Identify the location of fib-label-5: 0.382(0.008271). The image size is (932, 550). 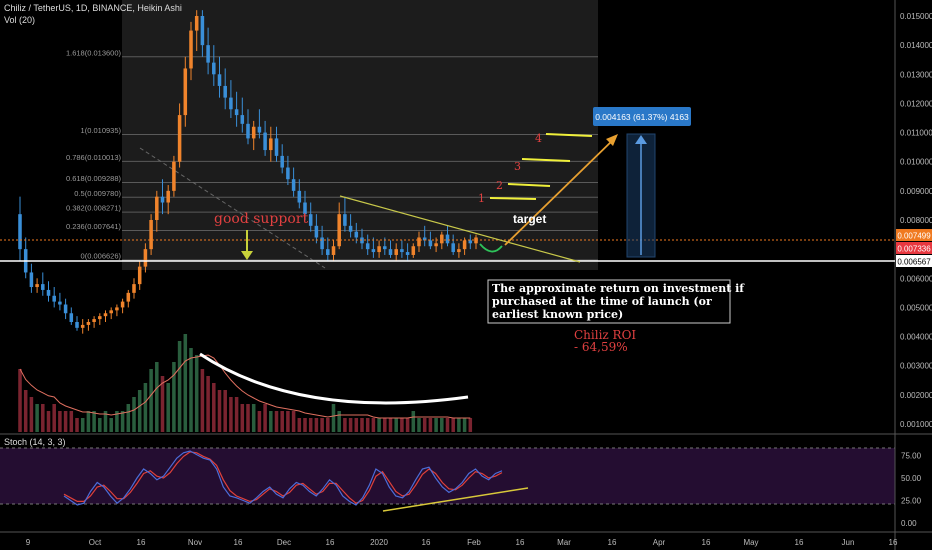
(94, 208).